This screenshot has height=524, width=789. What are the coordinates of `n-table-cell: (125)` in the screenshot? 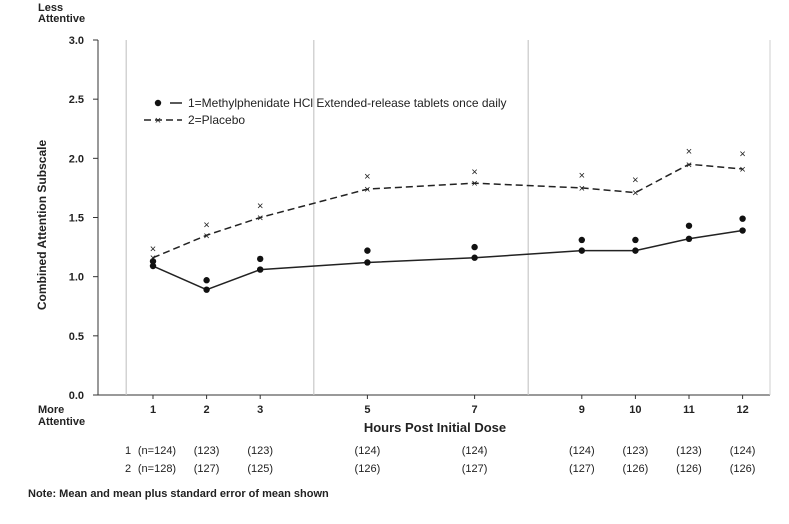 It's located at (260, 469).